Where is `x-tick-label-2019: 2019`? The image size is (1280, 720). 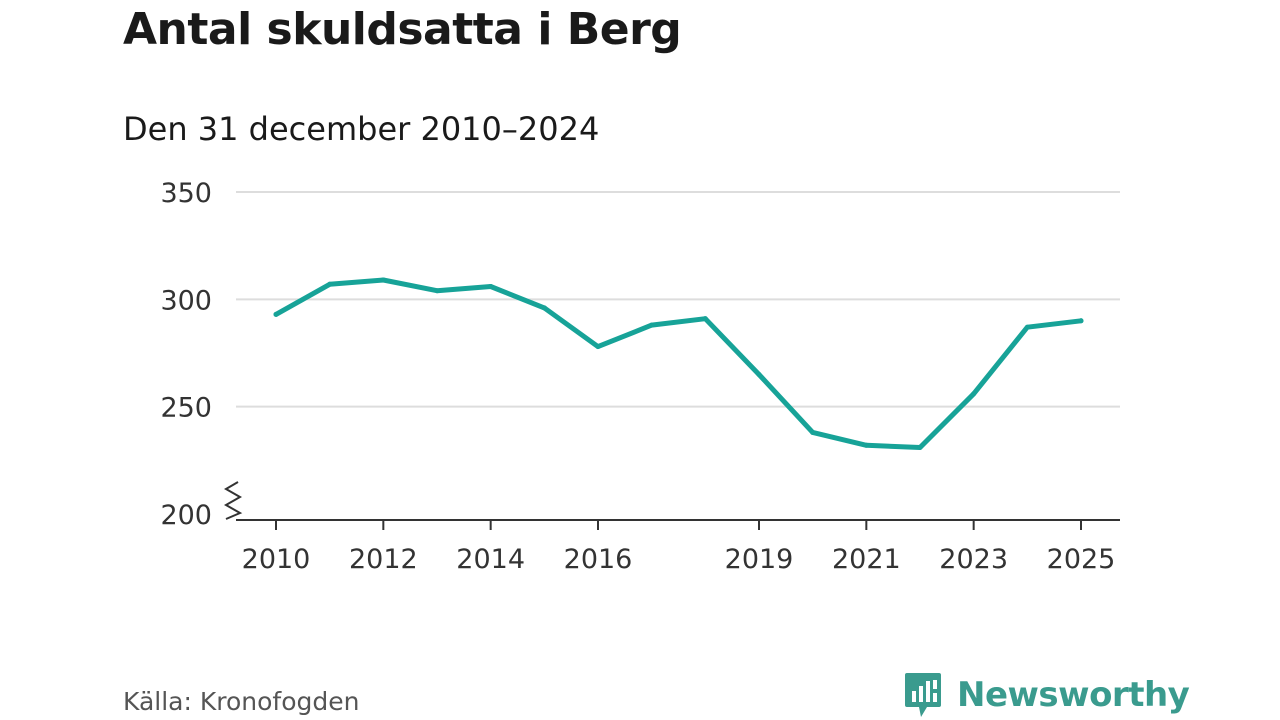 x-tick-label-2019: 2019 is located at coordinates (759, 559).